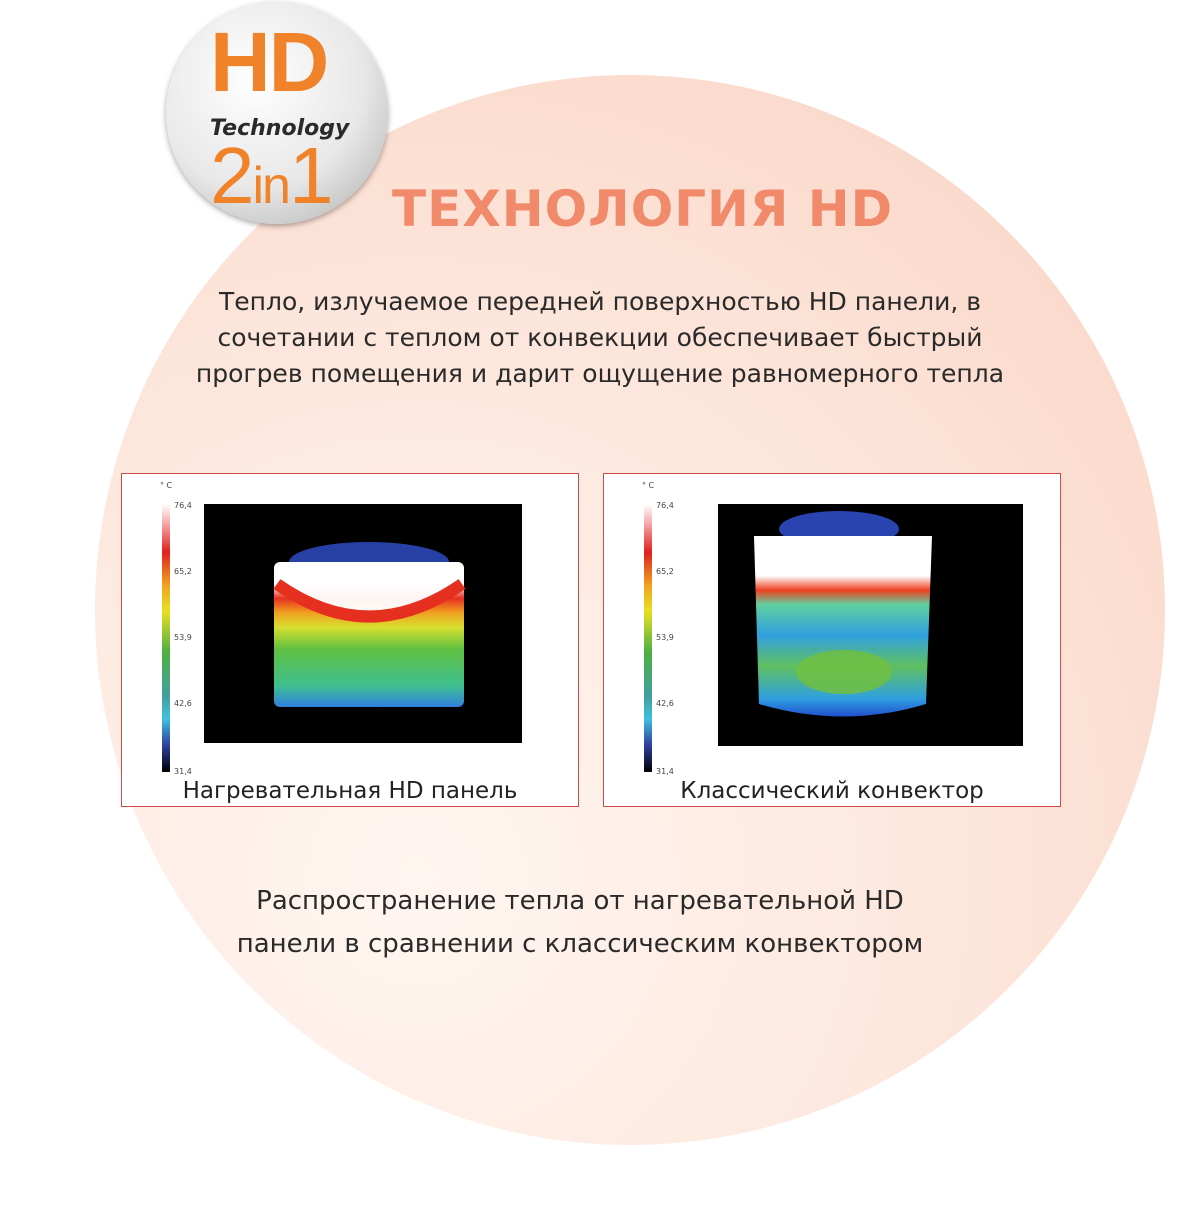 This screenshot has height=1212, width=1204. I want to click on panel-caption: Классический конвектор, so click(832, 791).